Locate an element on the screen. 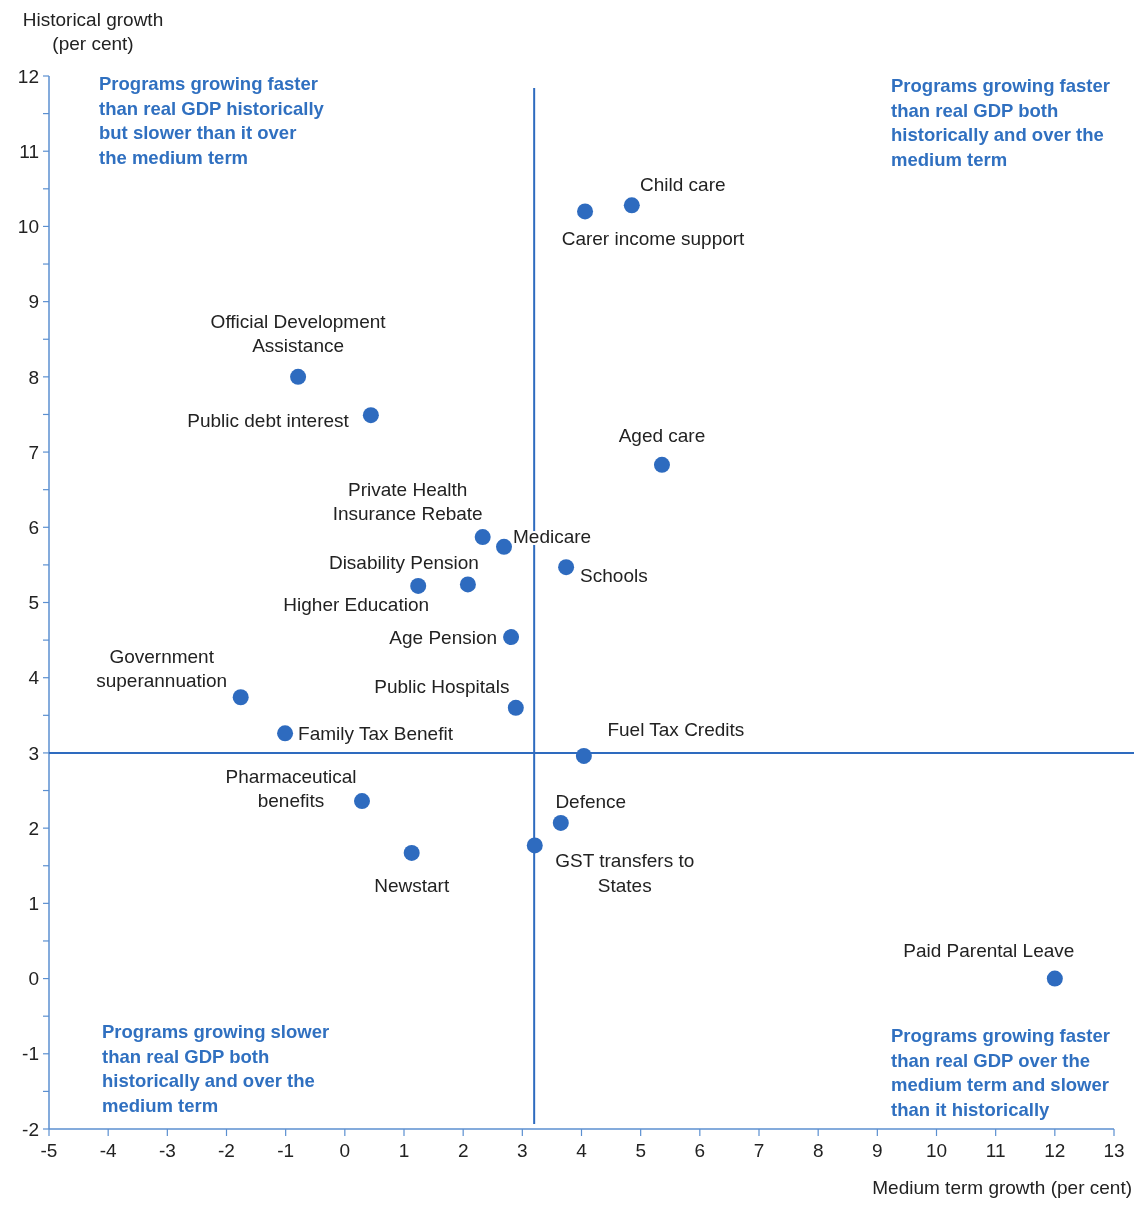 The image size is (1142, 1205). x-tick-label: -5 is located at coordinates (49, 1150).